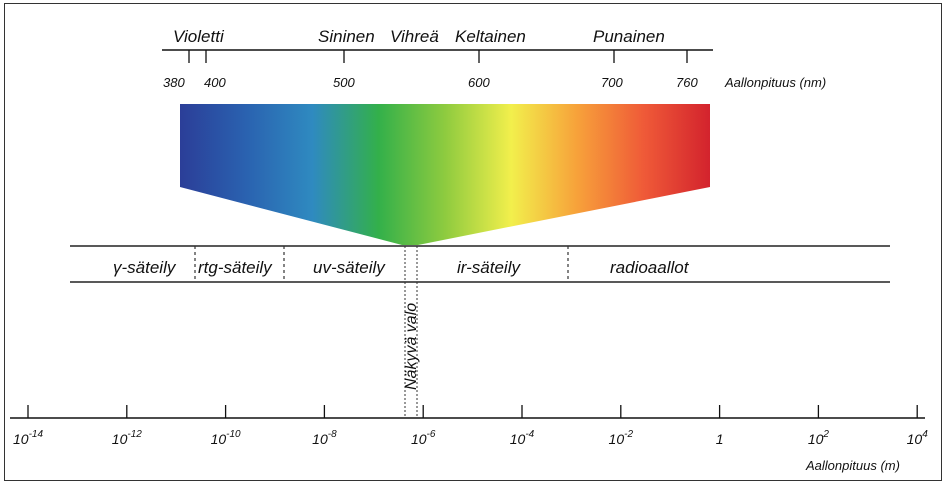 The image size is (950, 487). I want to click on nm-tick-label: 700, so click(612, 82).